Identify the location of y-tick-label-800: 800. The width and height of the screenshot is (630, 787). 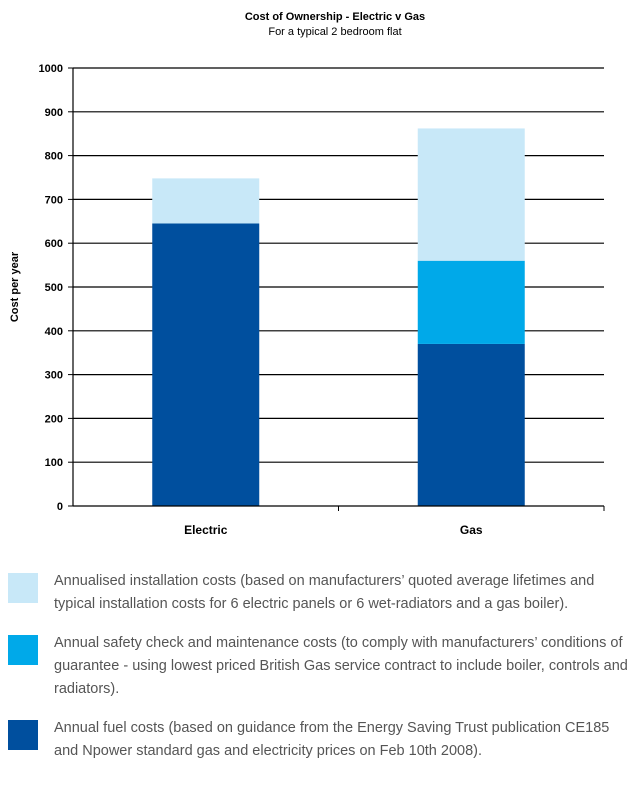
(54, 157).